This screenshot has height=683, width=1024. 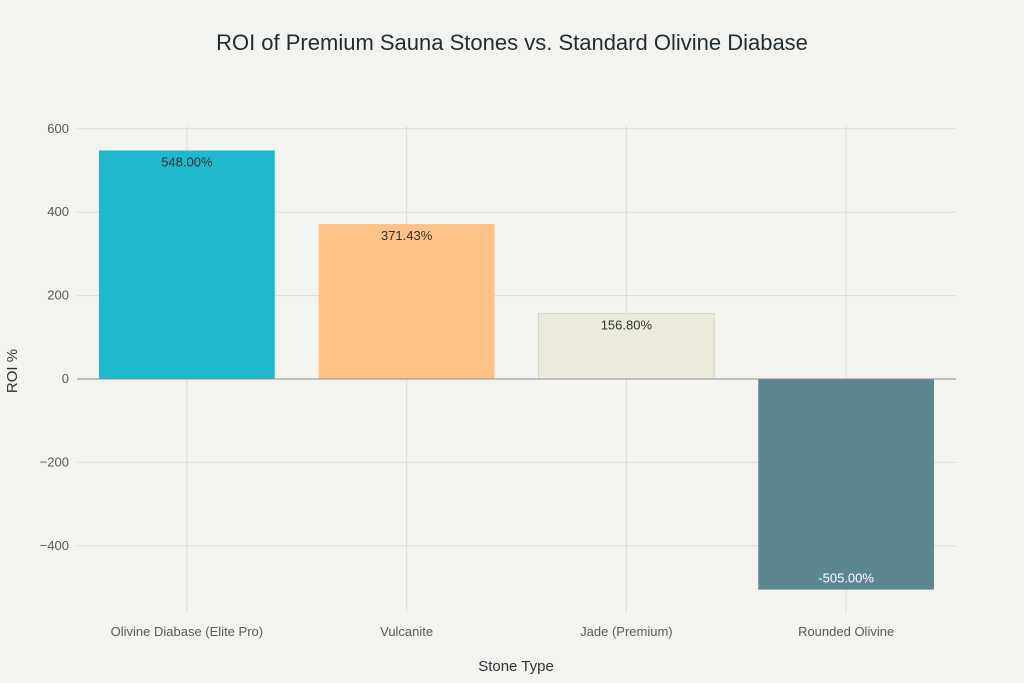 What do you see at coordinates (516, 666) in the screenshot?
I see `x-axis-label: Stone Type` at bounding box center [516, 666].